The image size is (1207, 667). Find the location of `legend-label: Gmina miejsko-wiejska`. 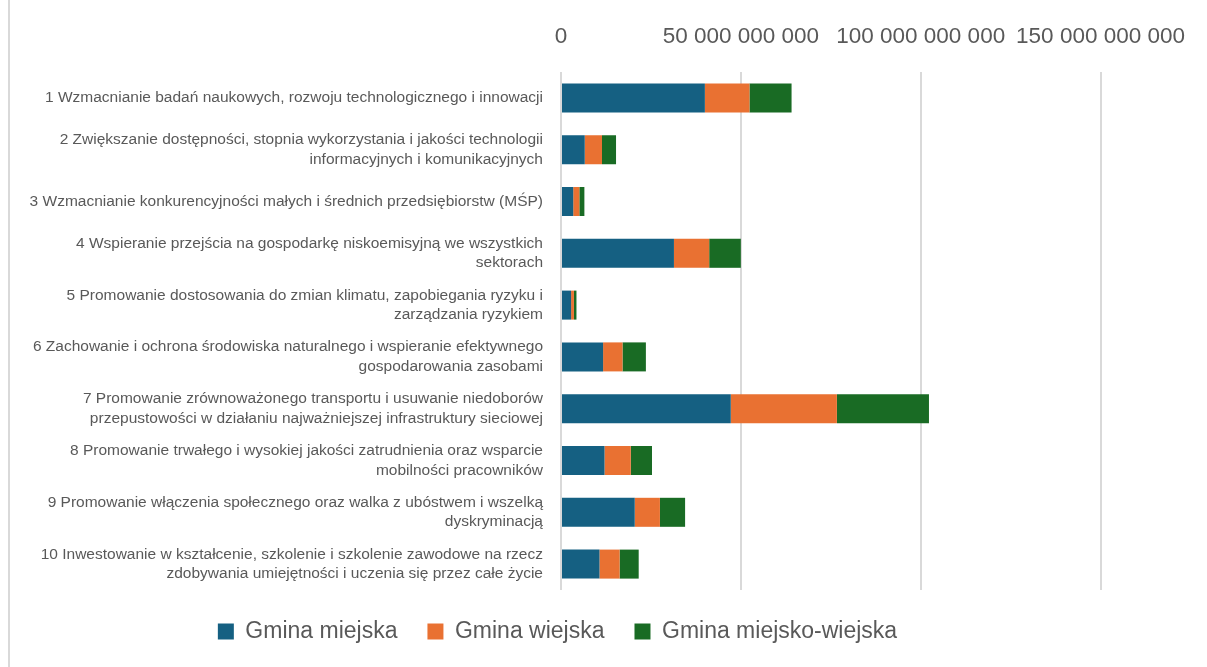

legend-label: Gmina miejsko-wiejska is located at coordinates (779, 629).